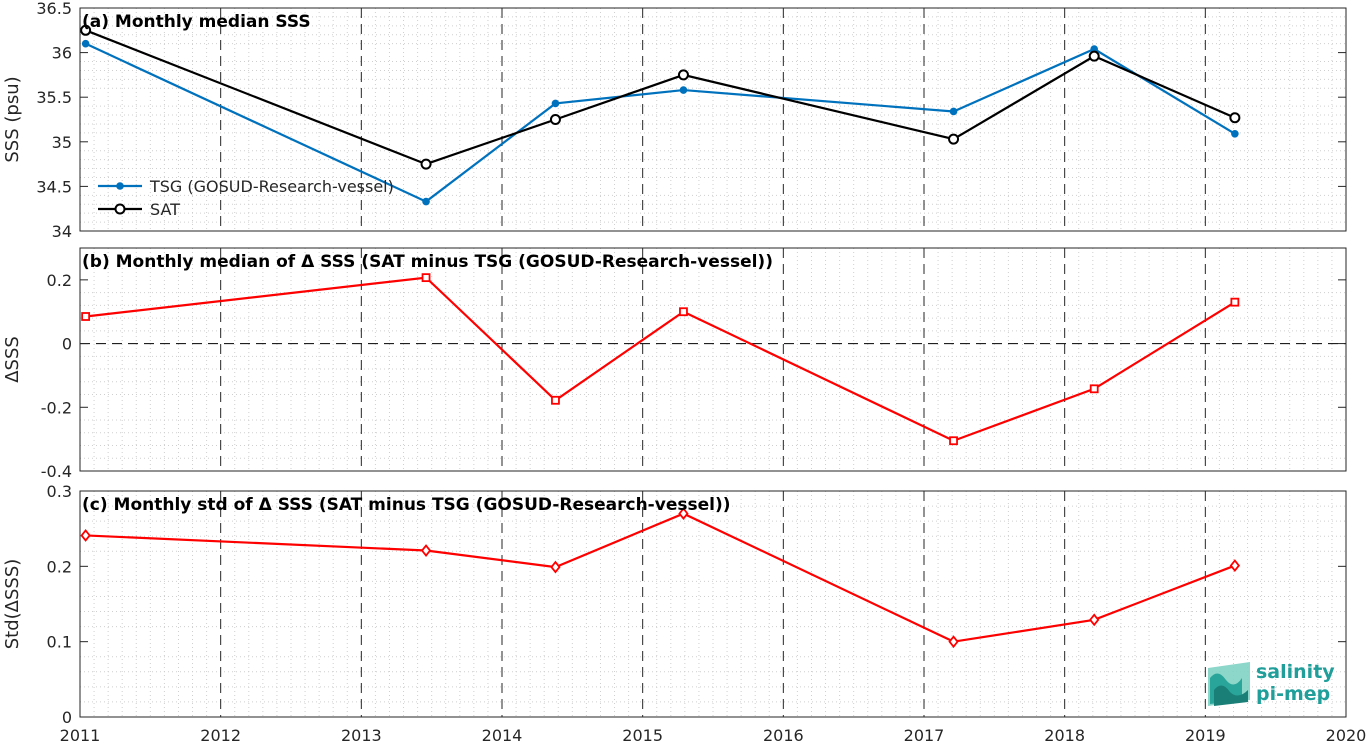  What do you see at coordinates (361, 735) in the screenshot?
I see `x-tick-label: 2013` at bounding box center [361, 735].